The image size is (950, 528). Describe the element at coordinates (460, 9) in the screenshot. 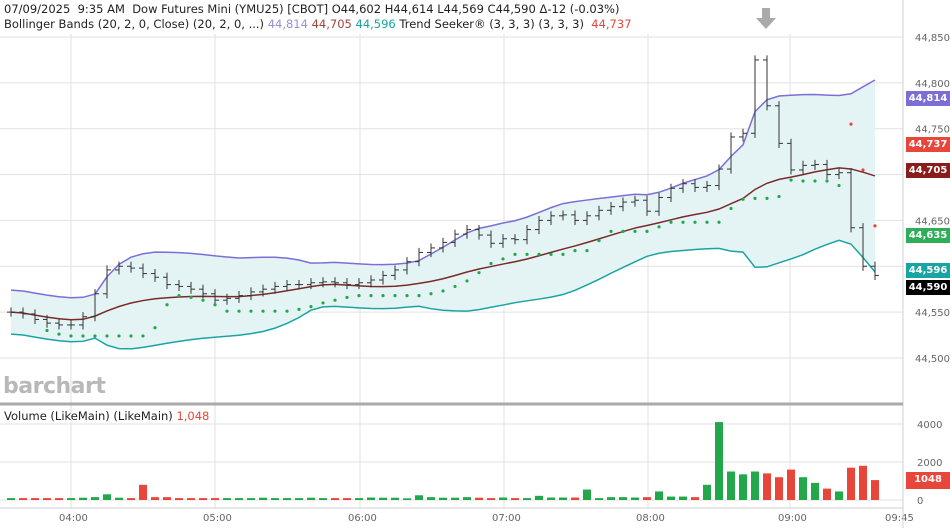

I see `low: L44,569` at that location.